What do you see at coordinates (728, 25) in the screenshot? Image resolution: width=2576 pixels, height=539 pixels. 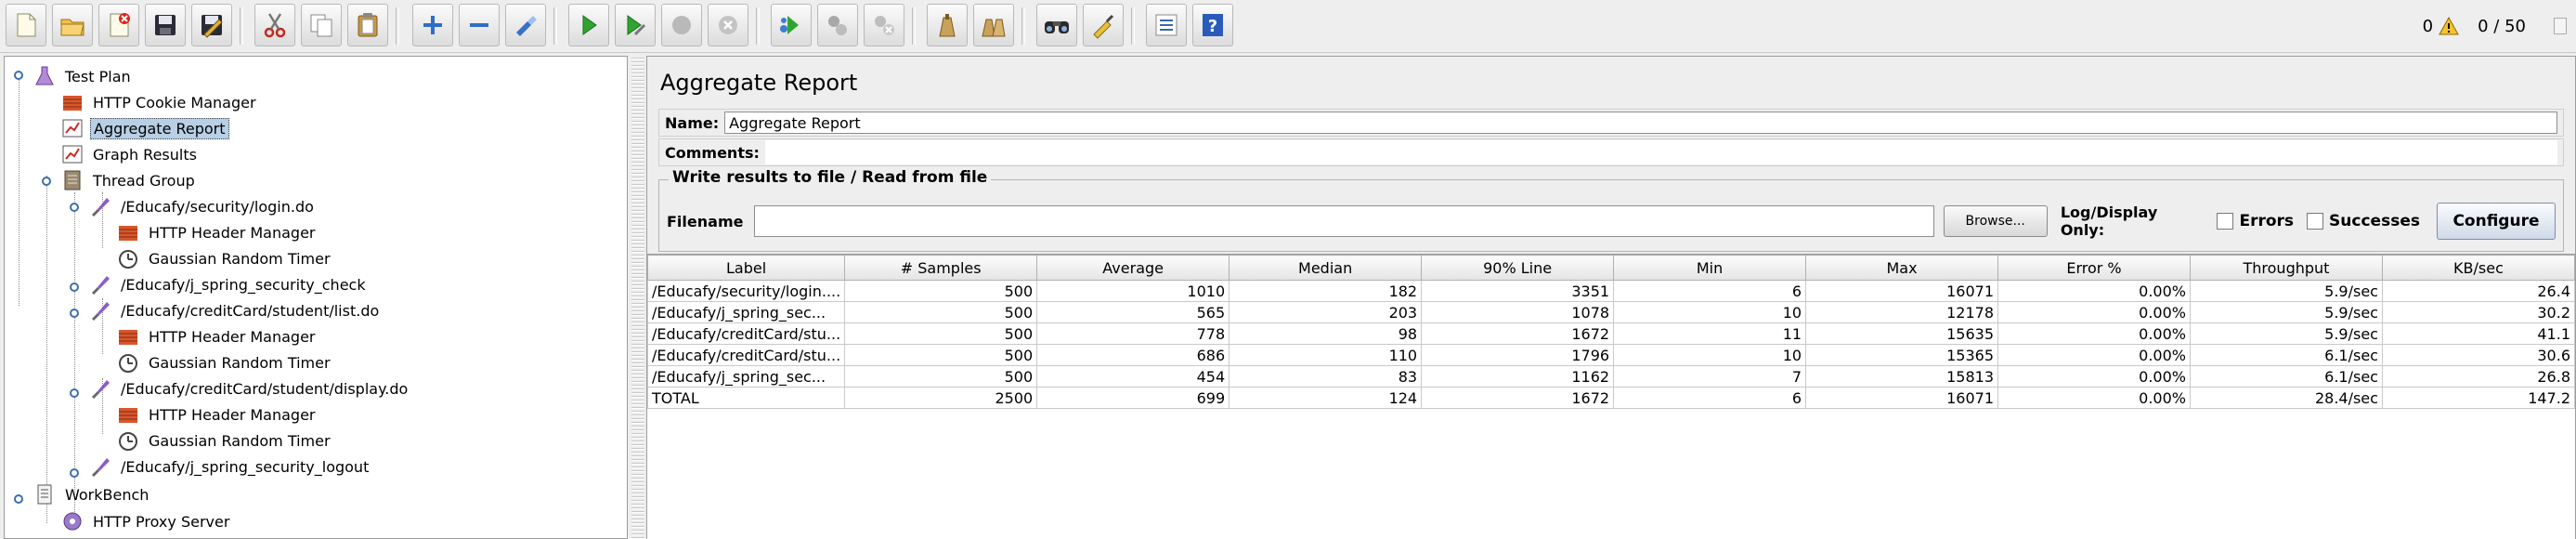 I see `shutdown-icon` at bounding box center [728, 25].